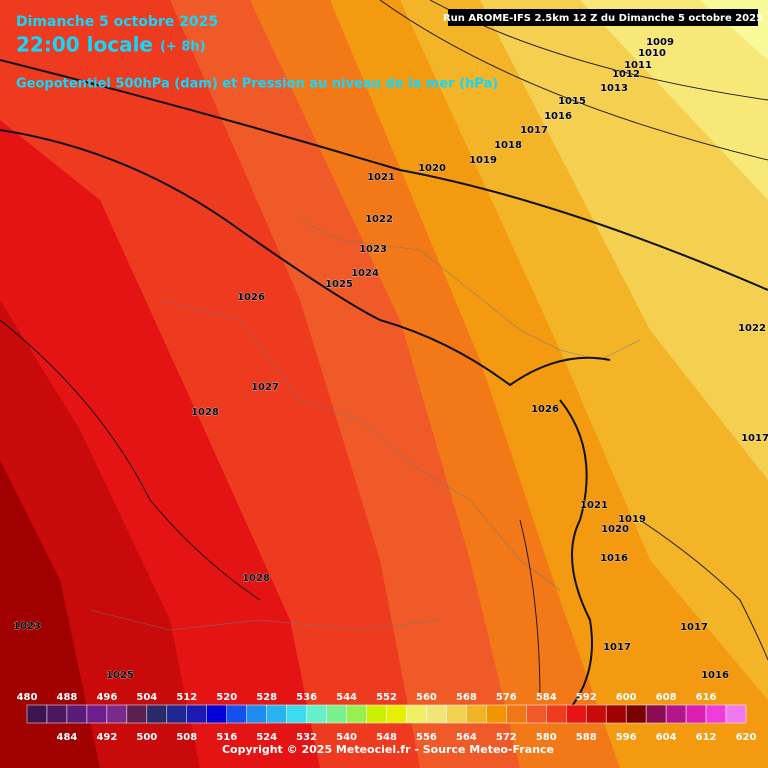  What do you see at coordinates (117, 22) in the screenshot?
I see `date: Dimanche 5 octobre 2025` at bounding box center [117, 22].